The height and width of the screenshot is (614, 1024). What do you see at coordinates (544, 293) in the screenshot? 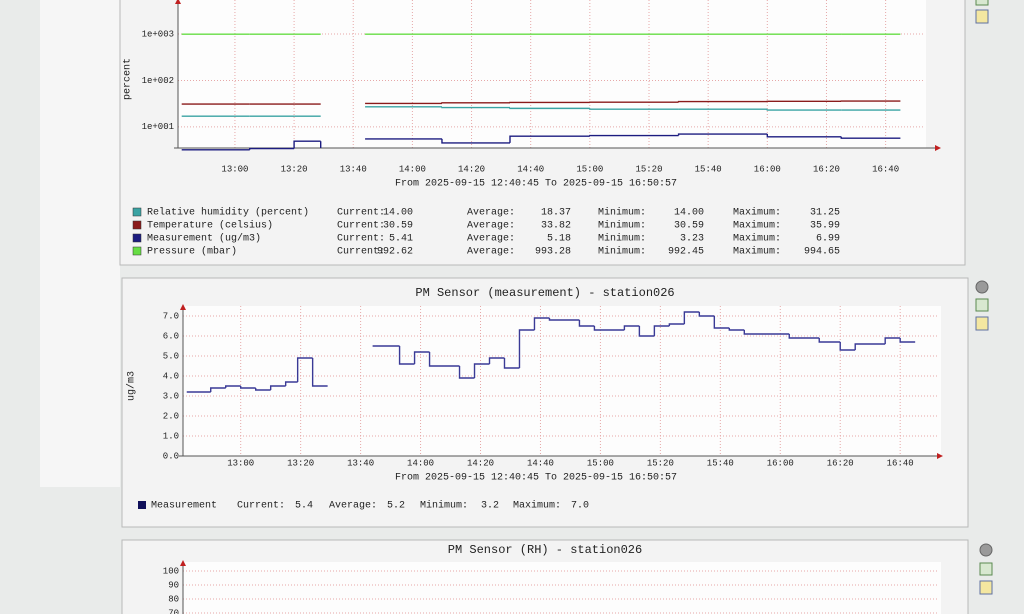
I see `chart-title: PM Sensor (measurement) - station026` at bounding box center [544, 293].